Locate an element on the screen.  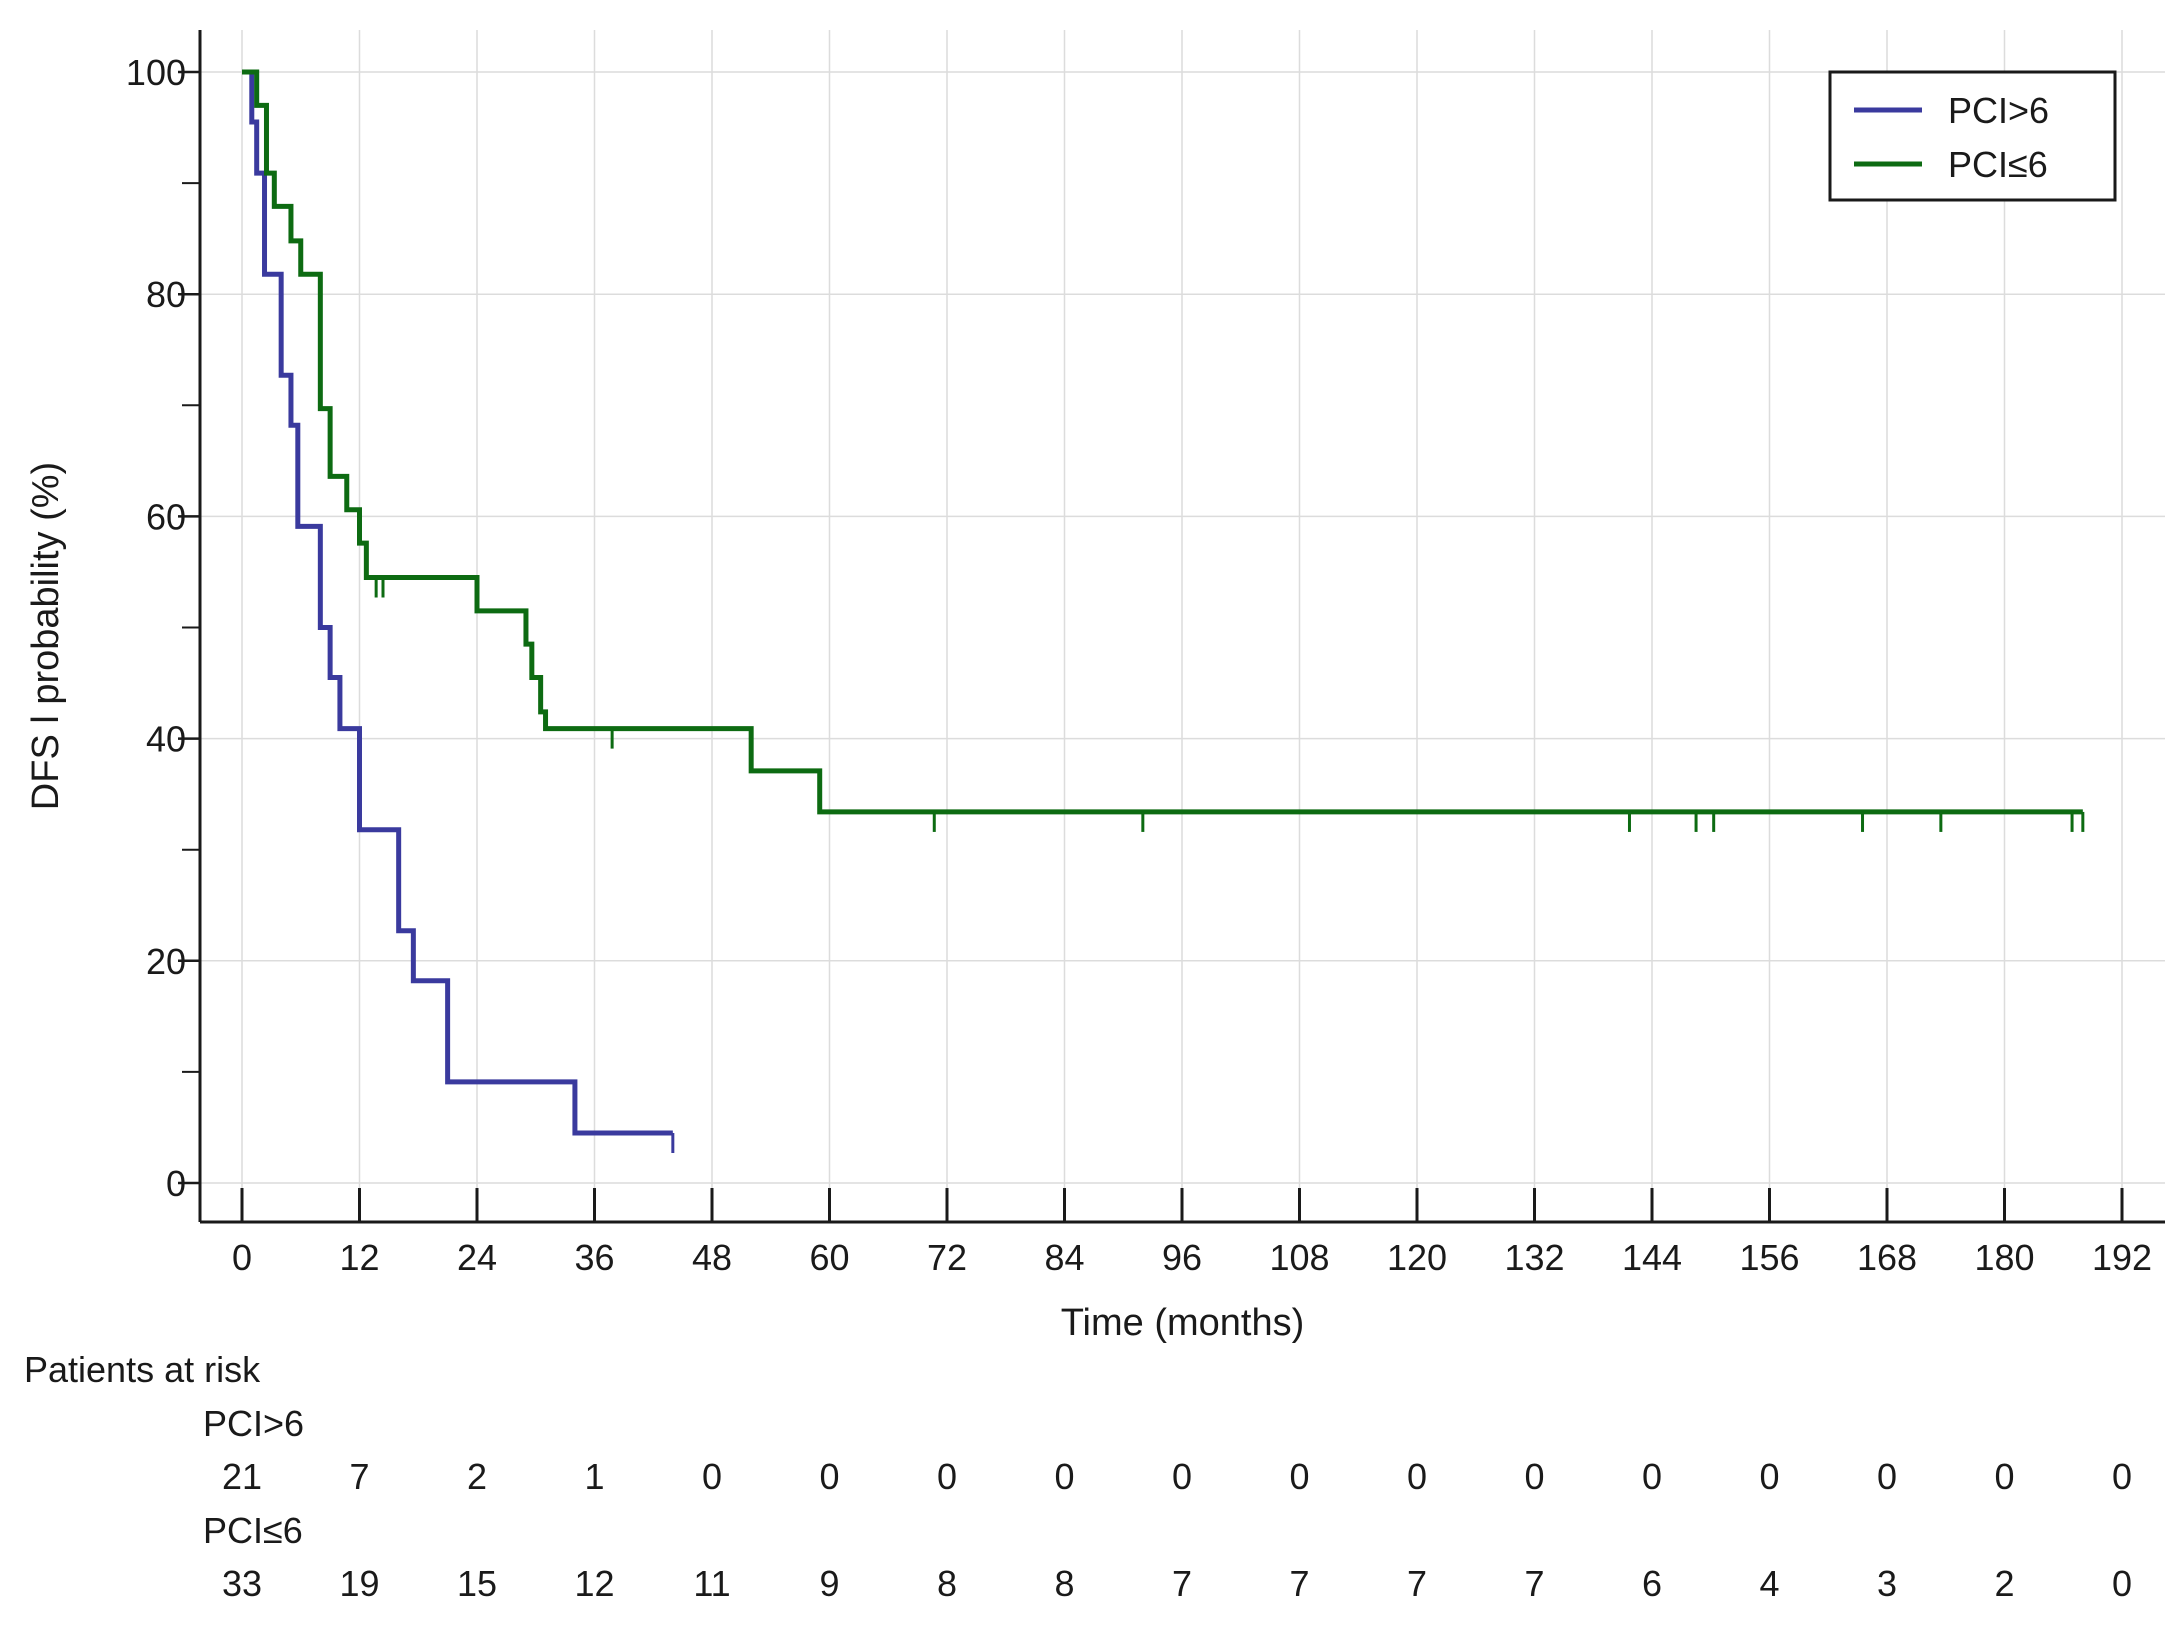
risk-count-pci-gt-6-0: 21 is located at coordinates (242, 1476).